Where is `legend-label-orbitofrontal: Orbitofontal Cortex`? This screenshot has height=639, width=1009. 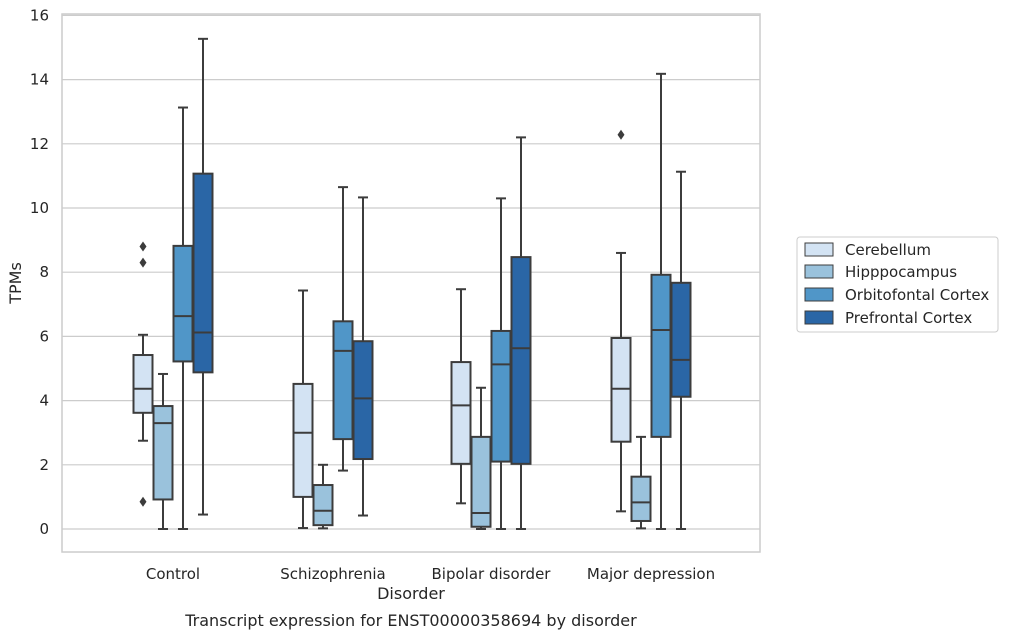
legend-label-orbitofrontal: Orbitofontal Cortex is located at coordinates (917, 295).